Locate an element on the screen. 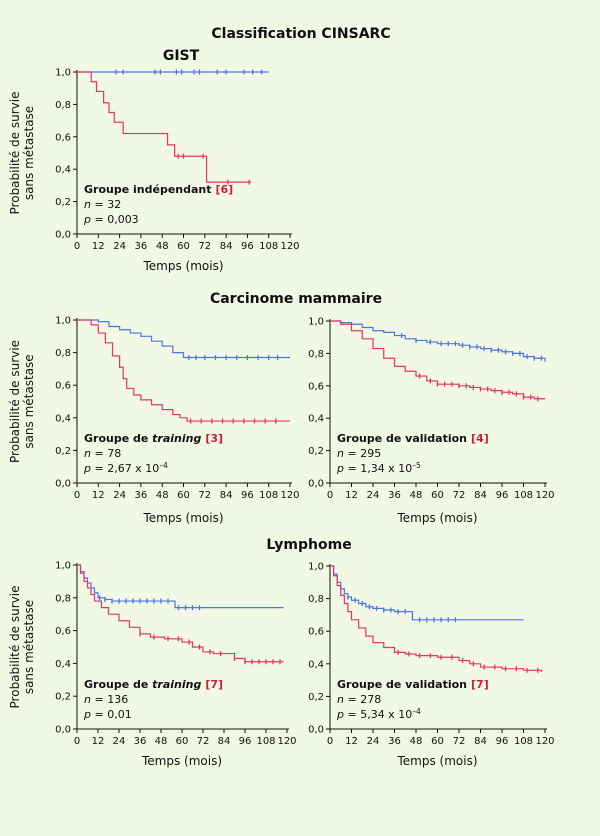 The height and width of the screenshot is (836, 600). annotation-group-label: Groupe de validation [7] is located at coordinates (413, 684).